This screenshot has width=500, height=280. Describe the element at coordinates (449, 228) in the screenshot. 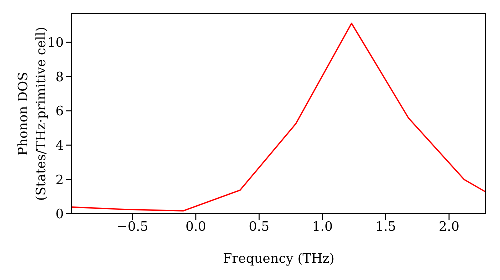

I see `x-tick-label: 2.0` at that location.